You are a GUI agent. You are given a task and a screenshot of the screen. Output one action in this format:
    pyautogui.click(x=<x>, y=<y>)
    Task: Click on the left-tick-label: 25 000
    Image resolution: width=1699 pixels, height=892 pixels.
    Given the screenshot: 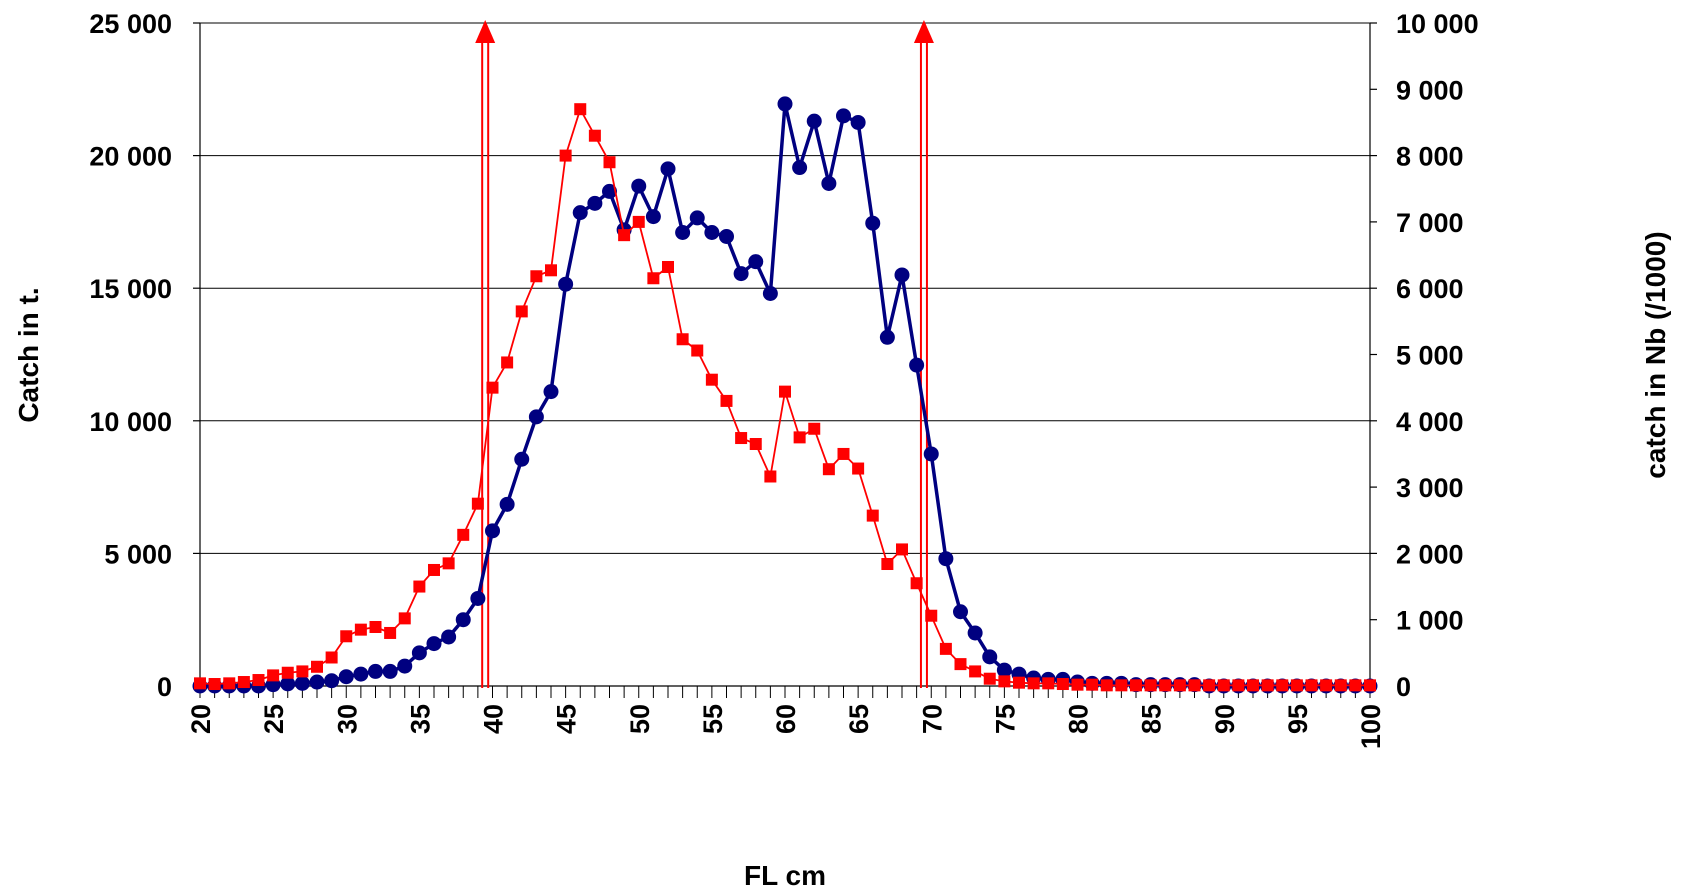 What is the action you would take?
    pyautogui.click(x=130, y=24)
    